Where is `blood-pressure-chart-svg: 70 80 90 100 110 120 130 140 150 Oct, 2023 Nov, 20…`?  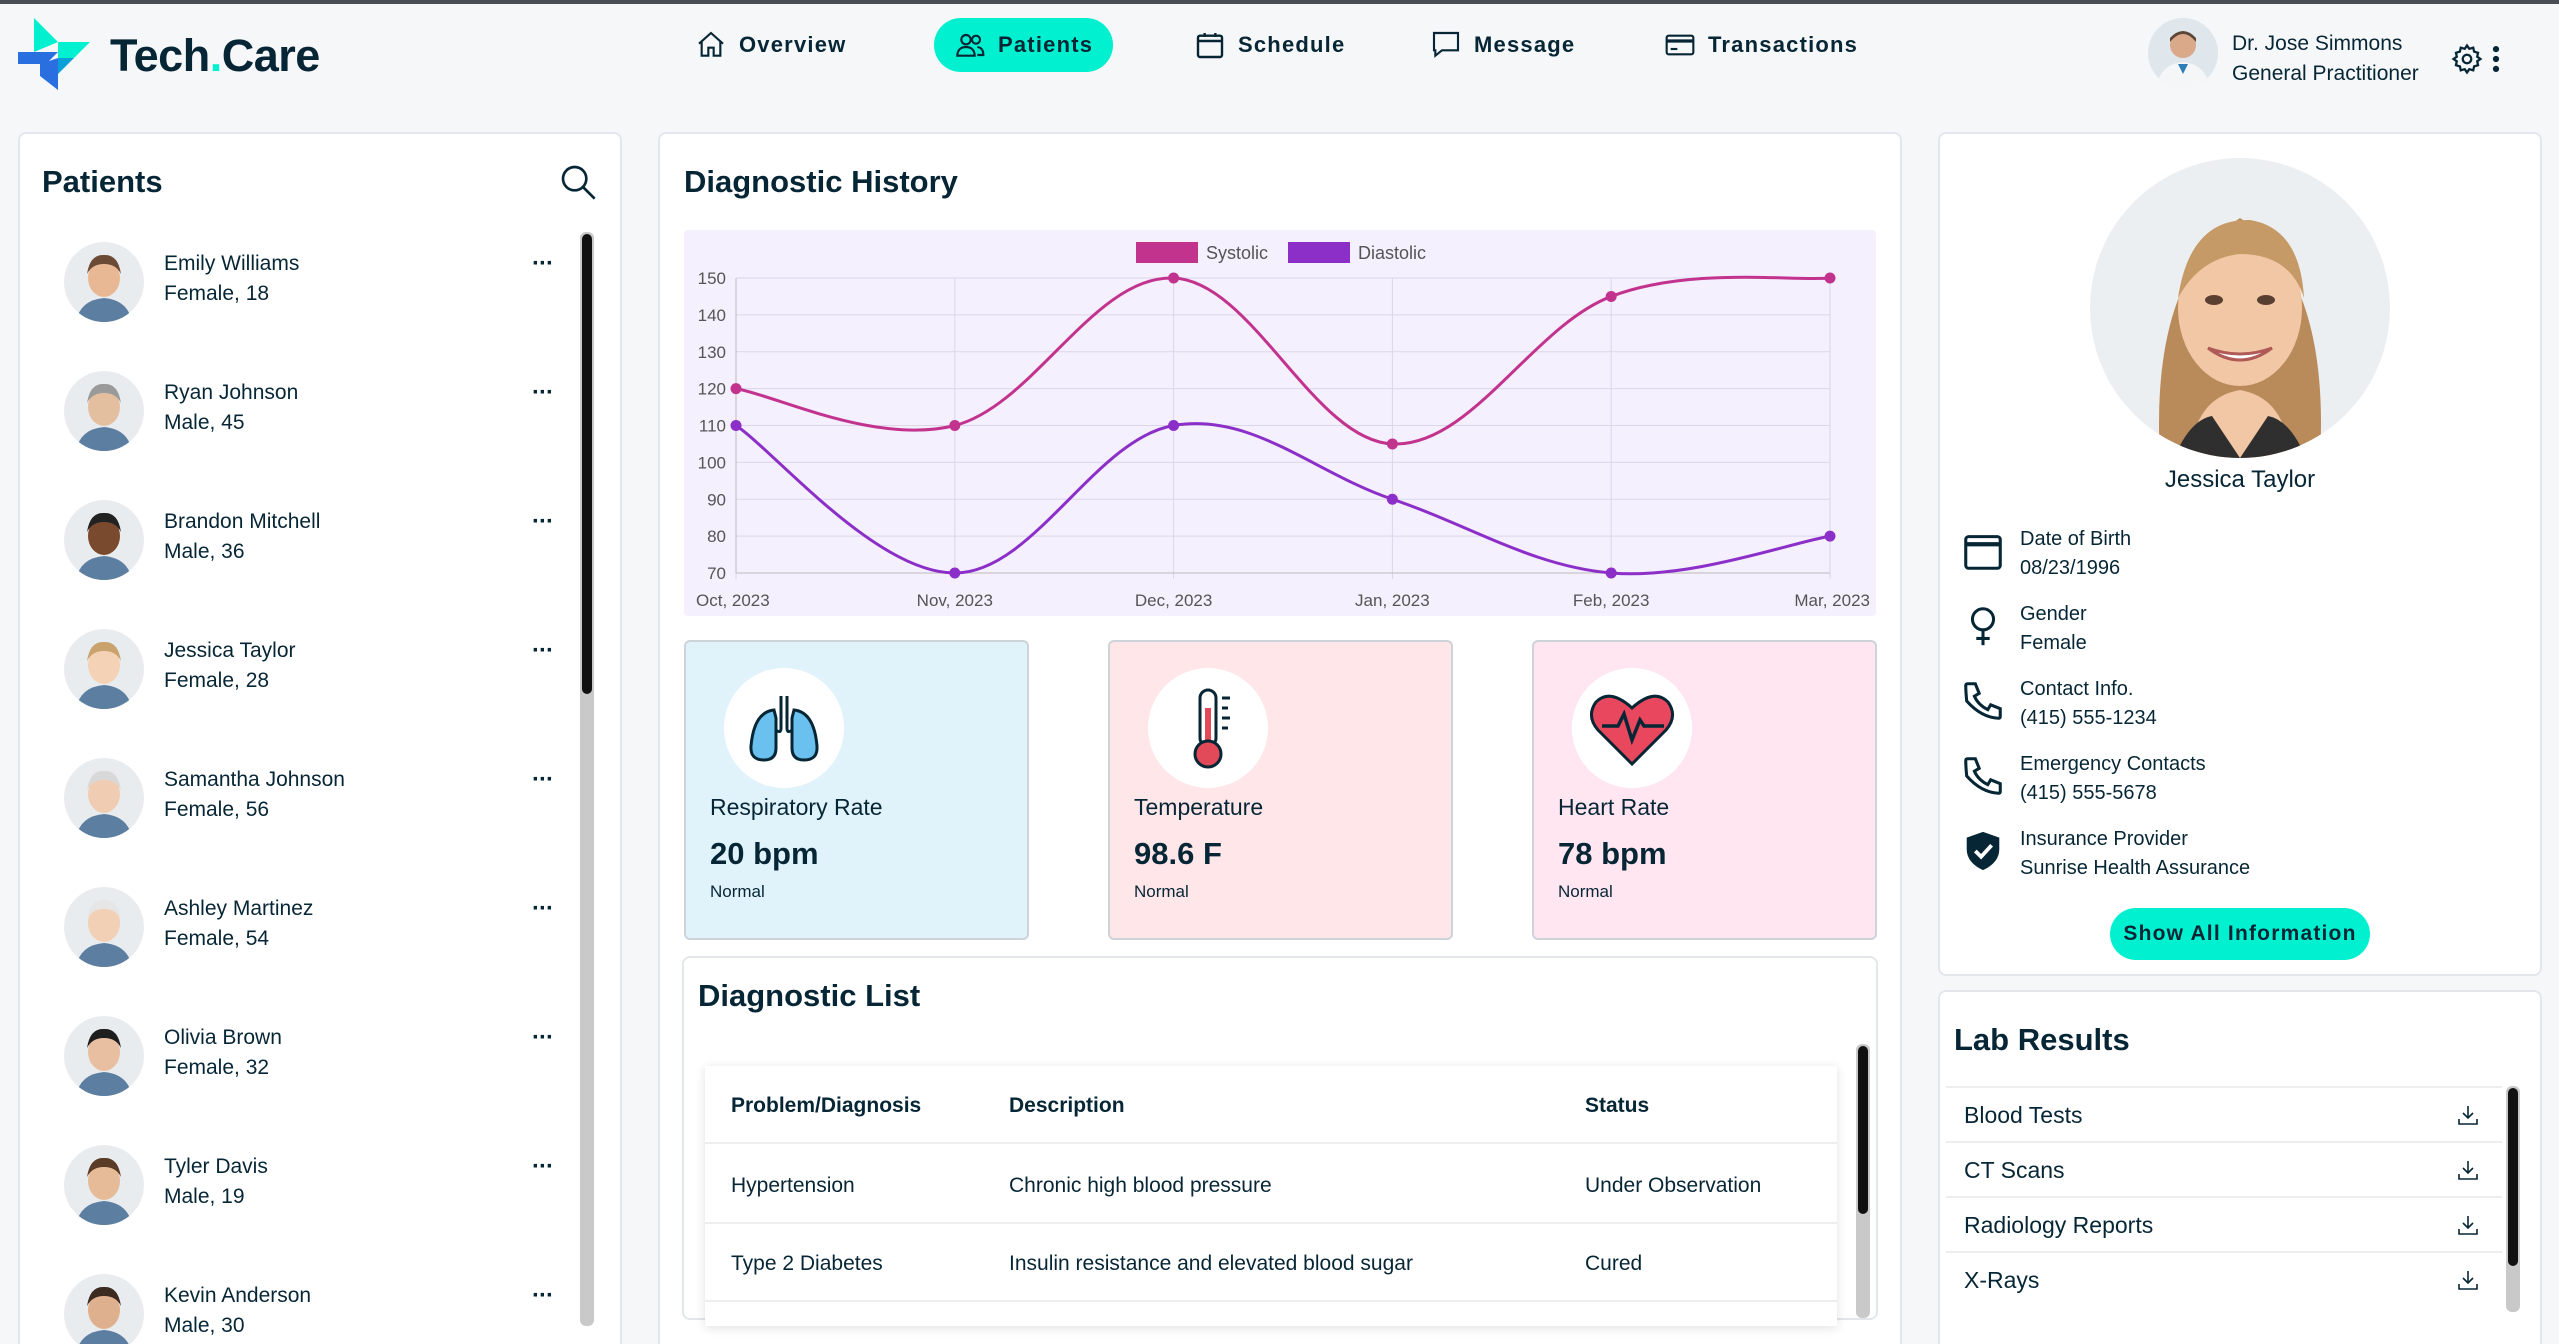 blood-pressure-chart-svg: 70 80 90 100 110 120 130 140 150 Oct, 2023 Nov, 20… is located at coordinates (1283, 426).